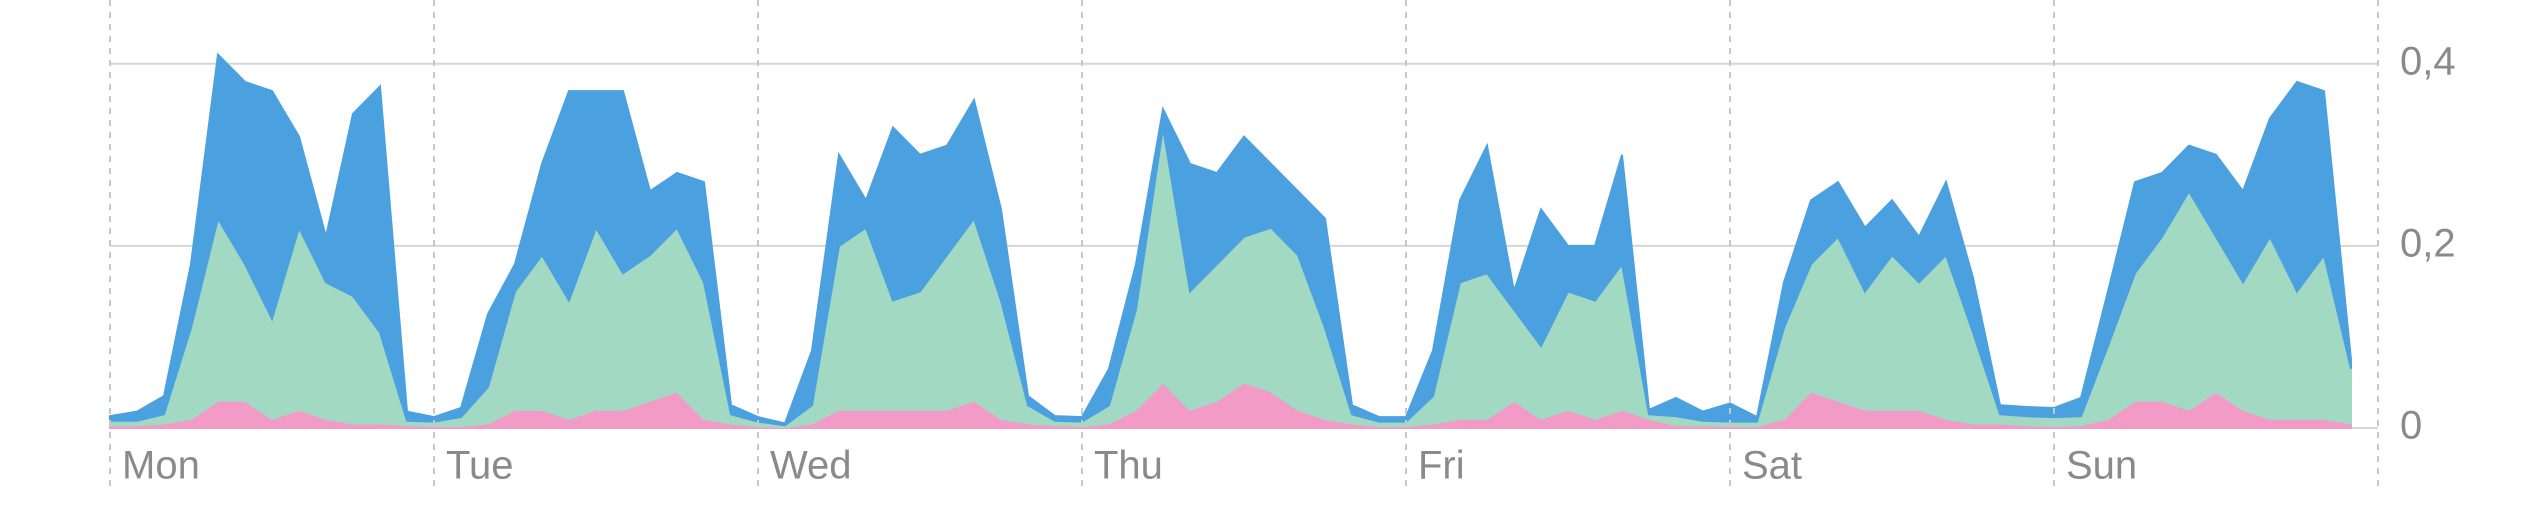 Image resolution: width=2529 pixels, height=519 pixels. What do you see at coordinates (2428, 243) in the screenshot?
I see `y-tick-label: 0,2` at bounding box center [2428, 243].